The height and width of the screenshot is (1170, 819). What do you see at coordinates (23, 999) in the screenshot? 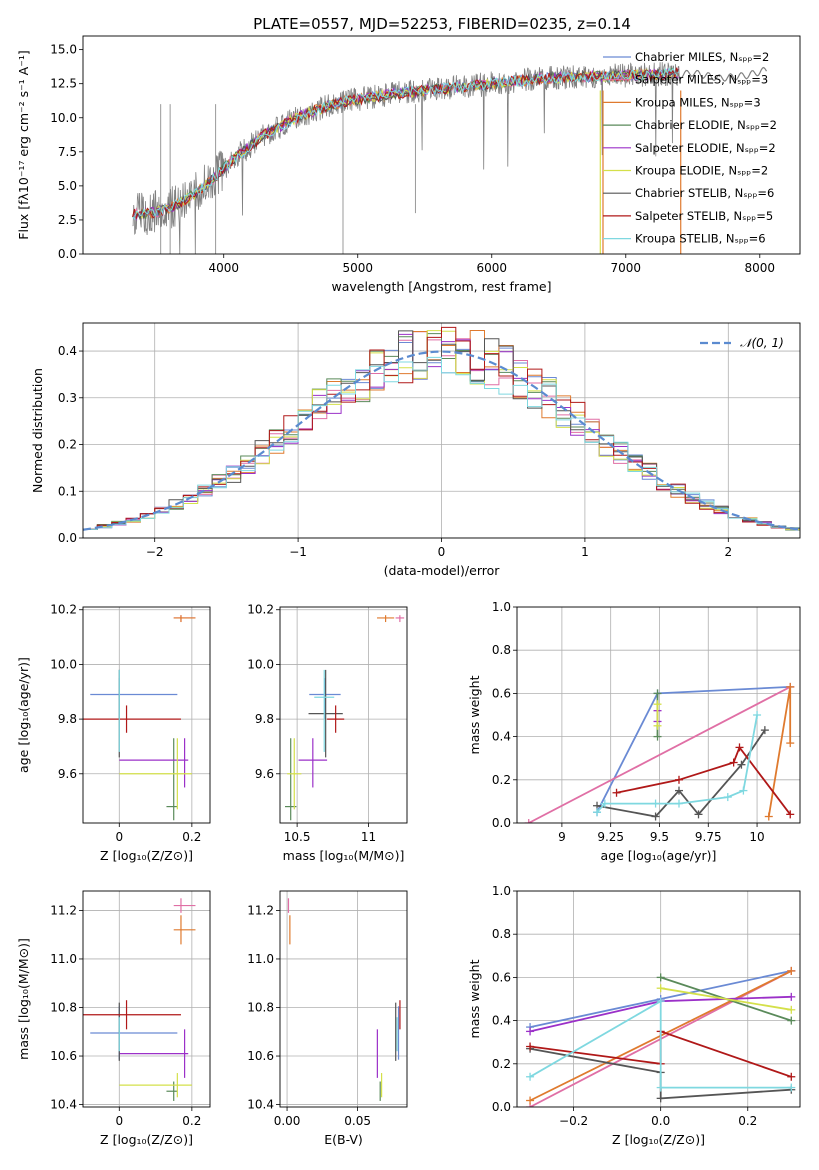
I see `y-axis-label: mass [log₁₀(M/M⊙)]` at bounding box center [23, 999].